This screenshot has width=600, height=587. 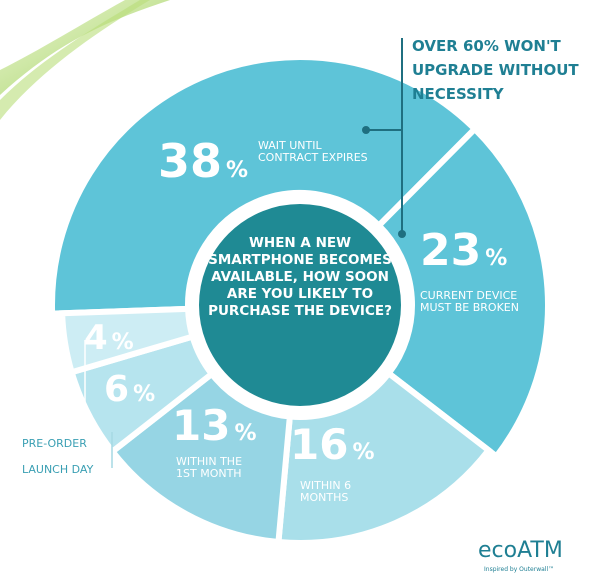 I want to click on value-label: 38%, so click(x=203, y=166).